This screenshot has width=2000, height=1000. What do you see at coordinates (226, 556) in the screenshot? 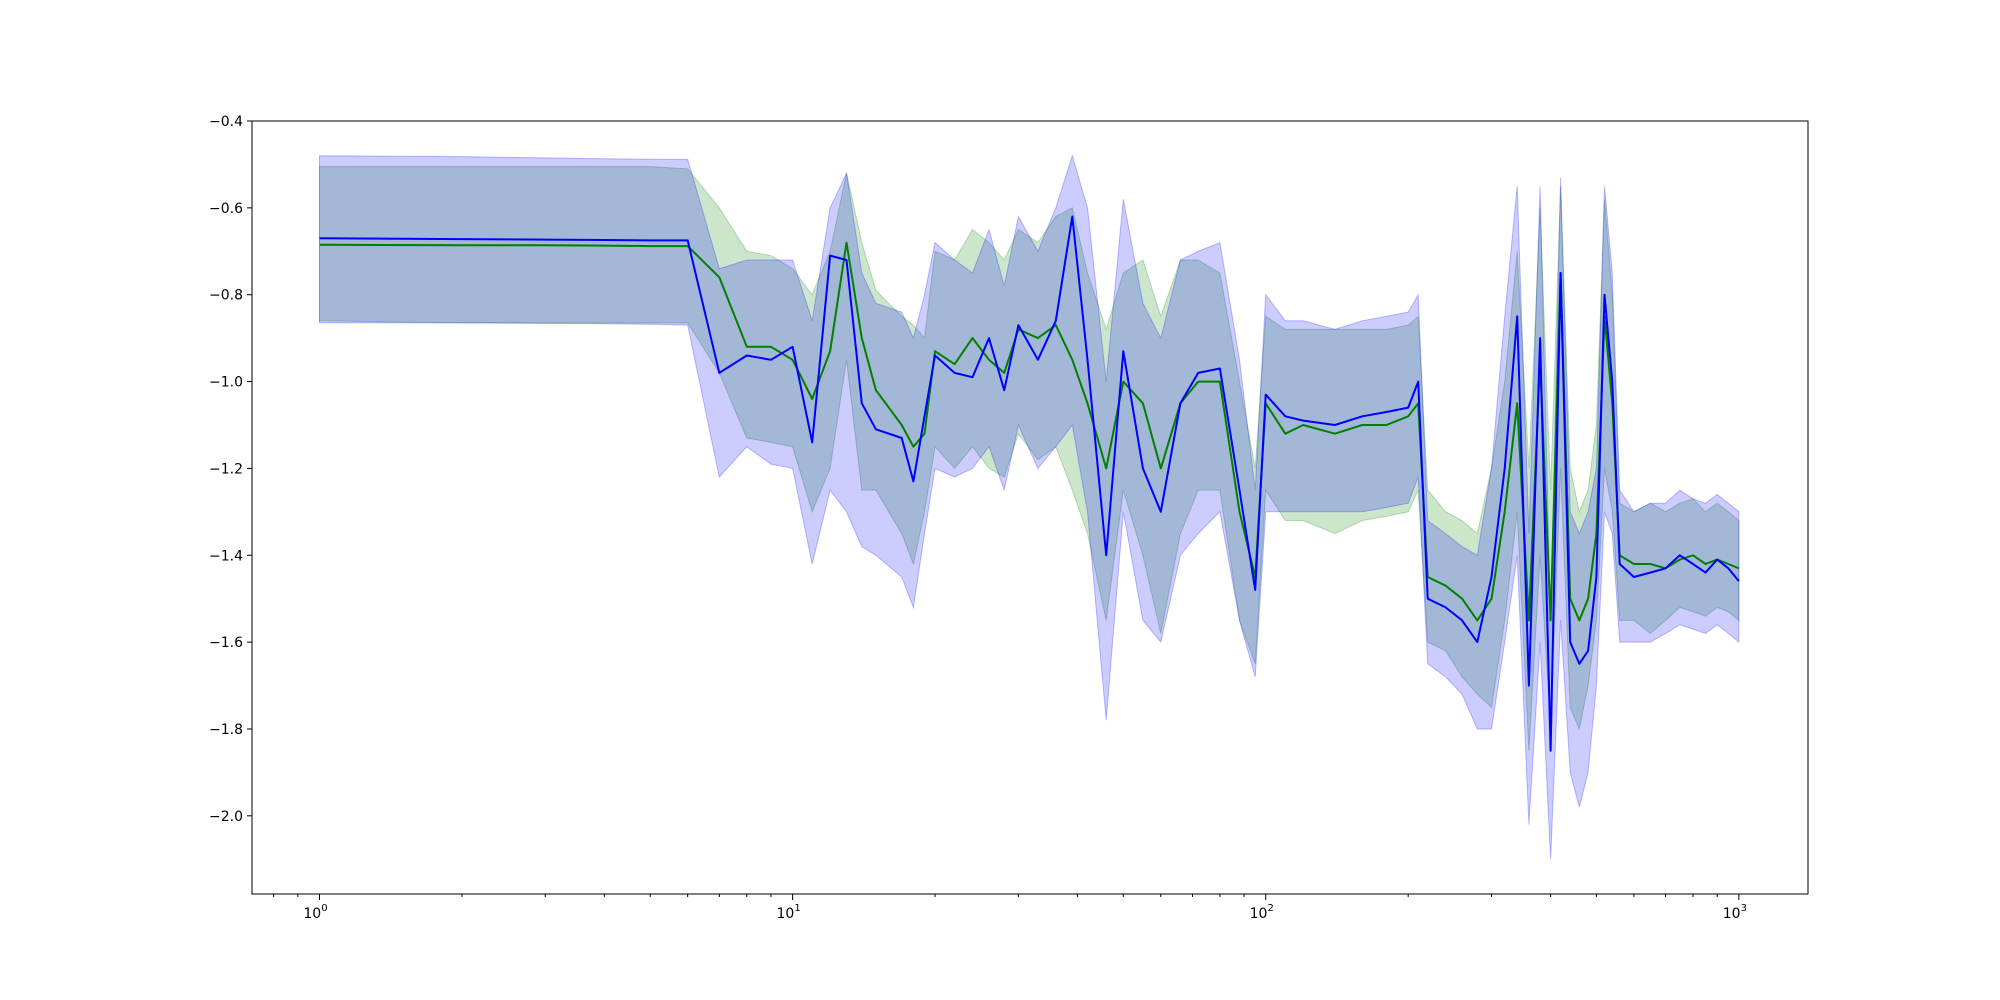
I see `y-tick-label: −1.4` at bounding box center [226, 556].